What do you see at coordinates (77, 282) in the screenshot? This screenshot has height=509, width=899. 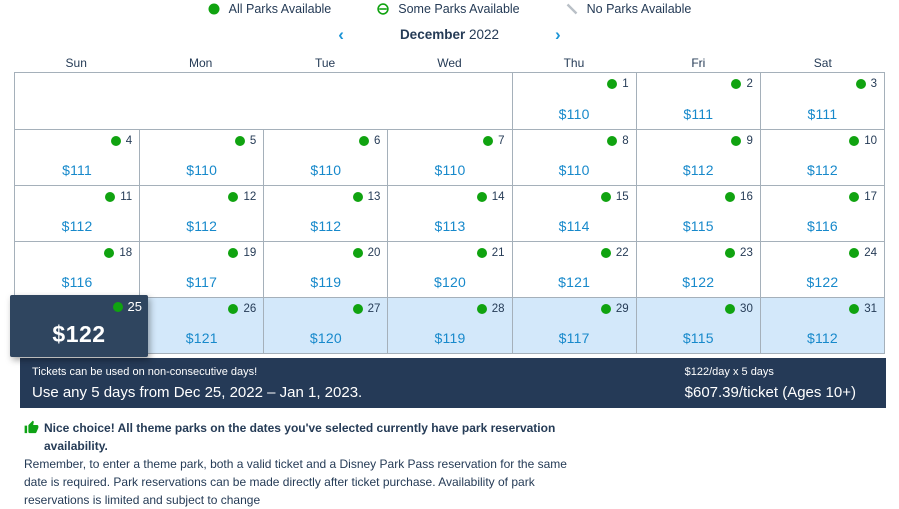 I see `day-price: $116` at bounding box center [77, 282].